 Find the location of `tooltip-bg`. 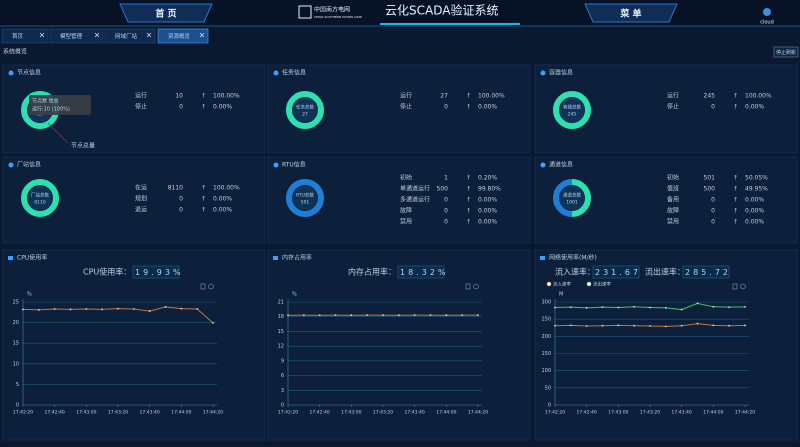

tooltip-bg is located at coordinates (60, 105).